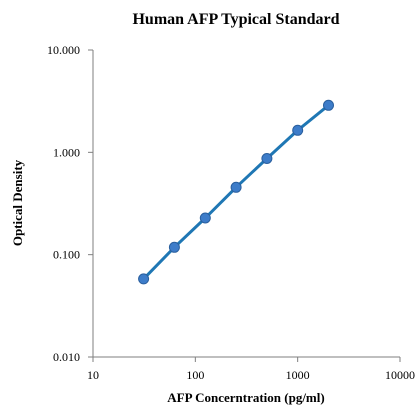  Describe the element at coordinates (93, 375) in the screenshot. I see `x-tick-label: 10` at that location.